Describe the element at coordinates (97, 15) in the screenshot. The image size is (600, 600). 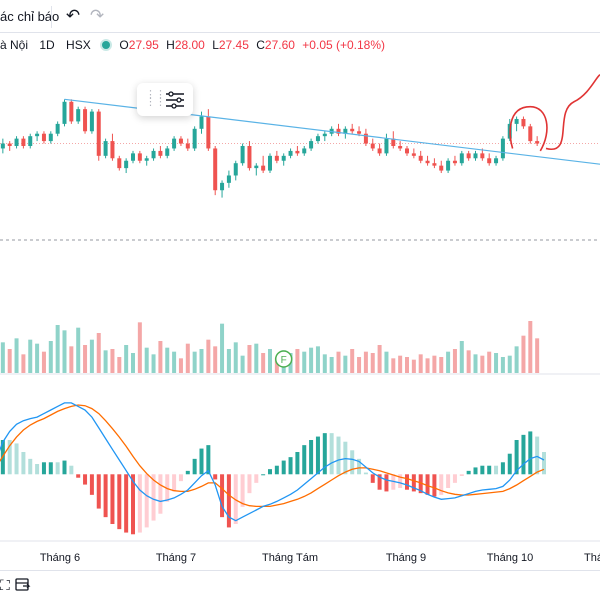
I see `redo-arrow-icon: ↷` at that location.